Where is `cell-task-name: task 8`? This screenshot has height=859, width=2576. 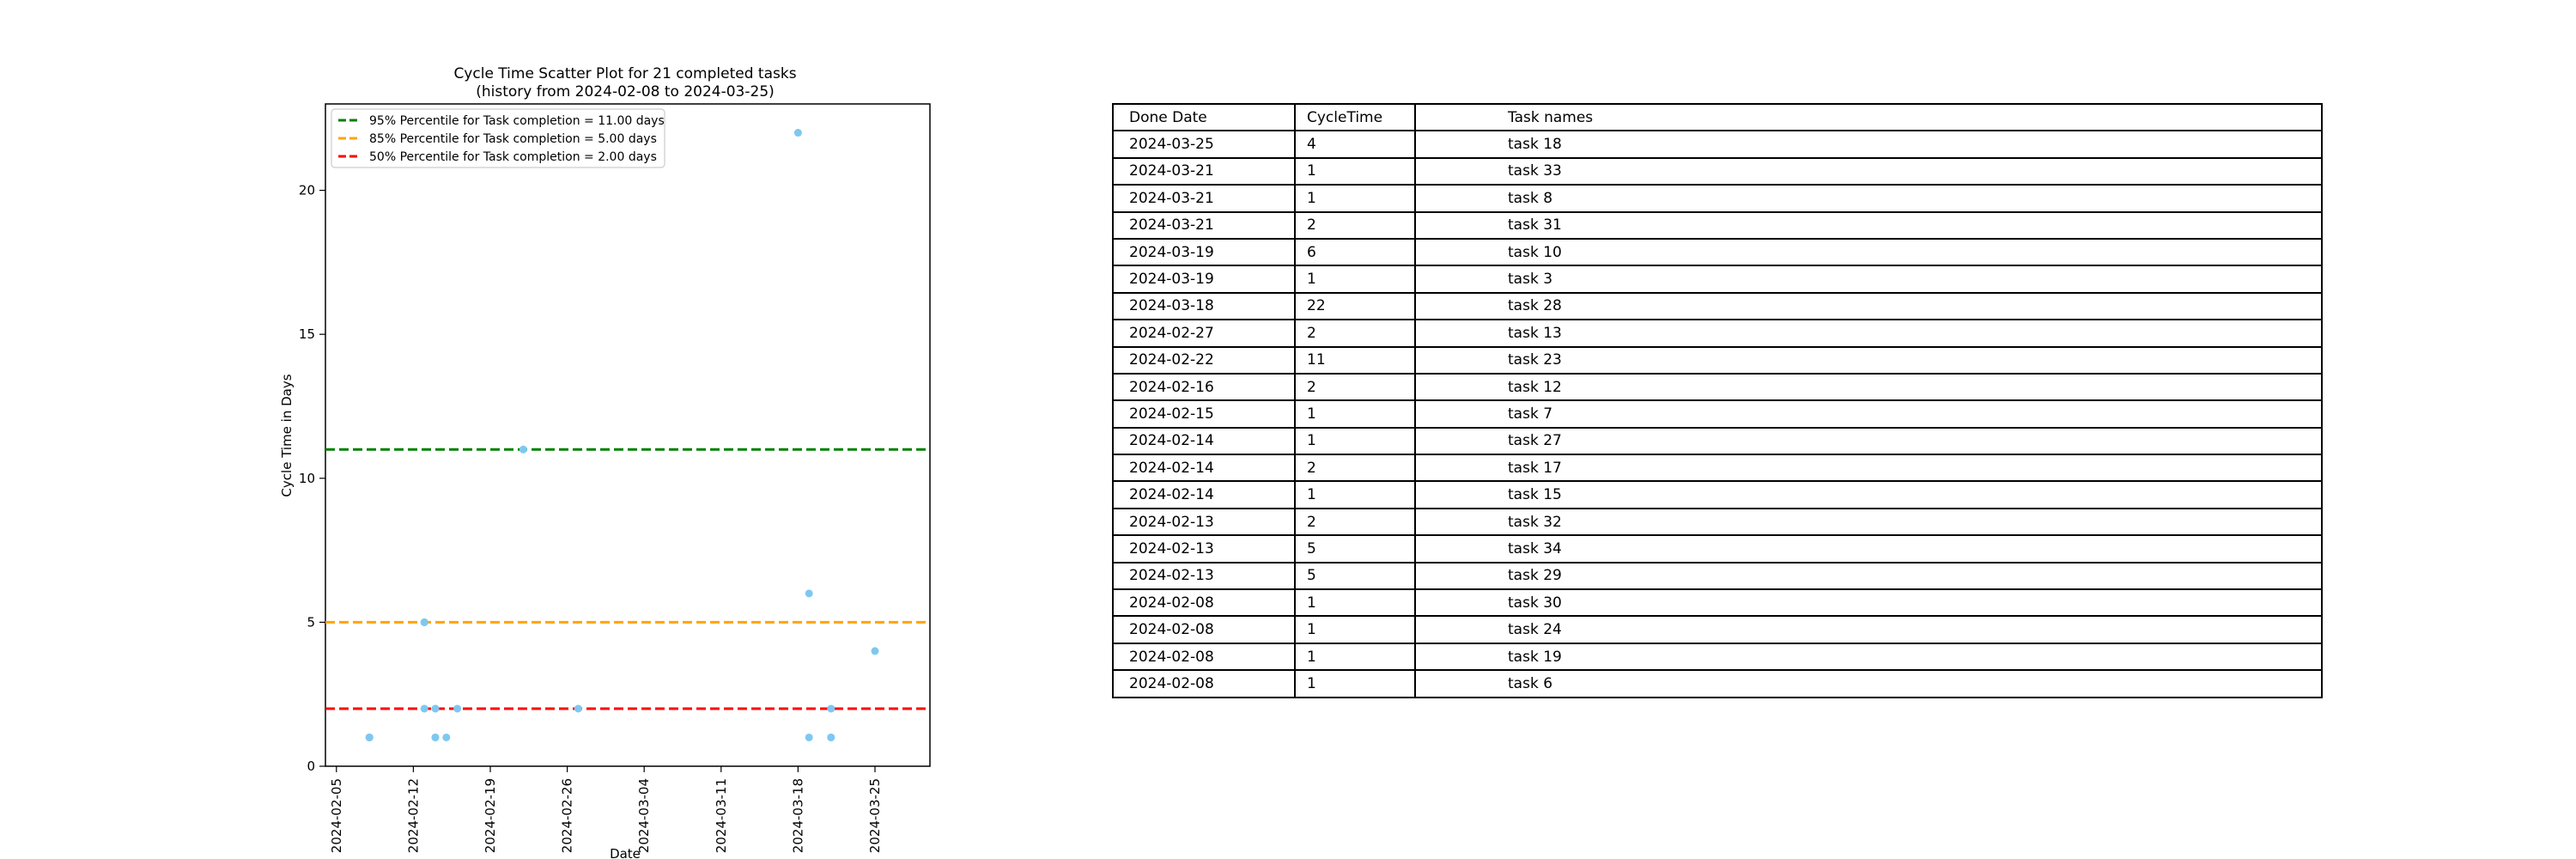 cell-task-name: task 8 is located at coordinates (1868, 198).